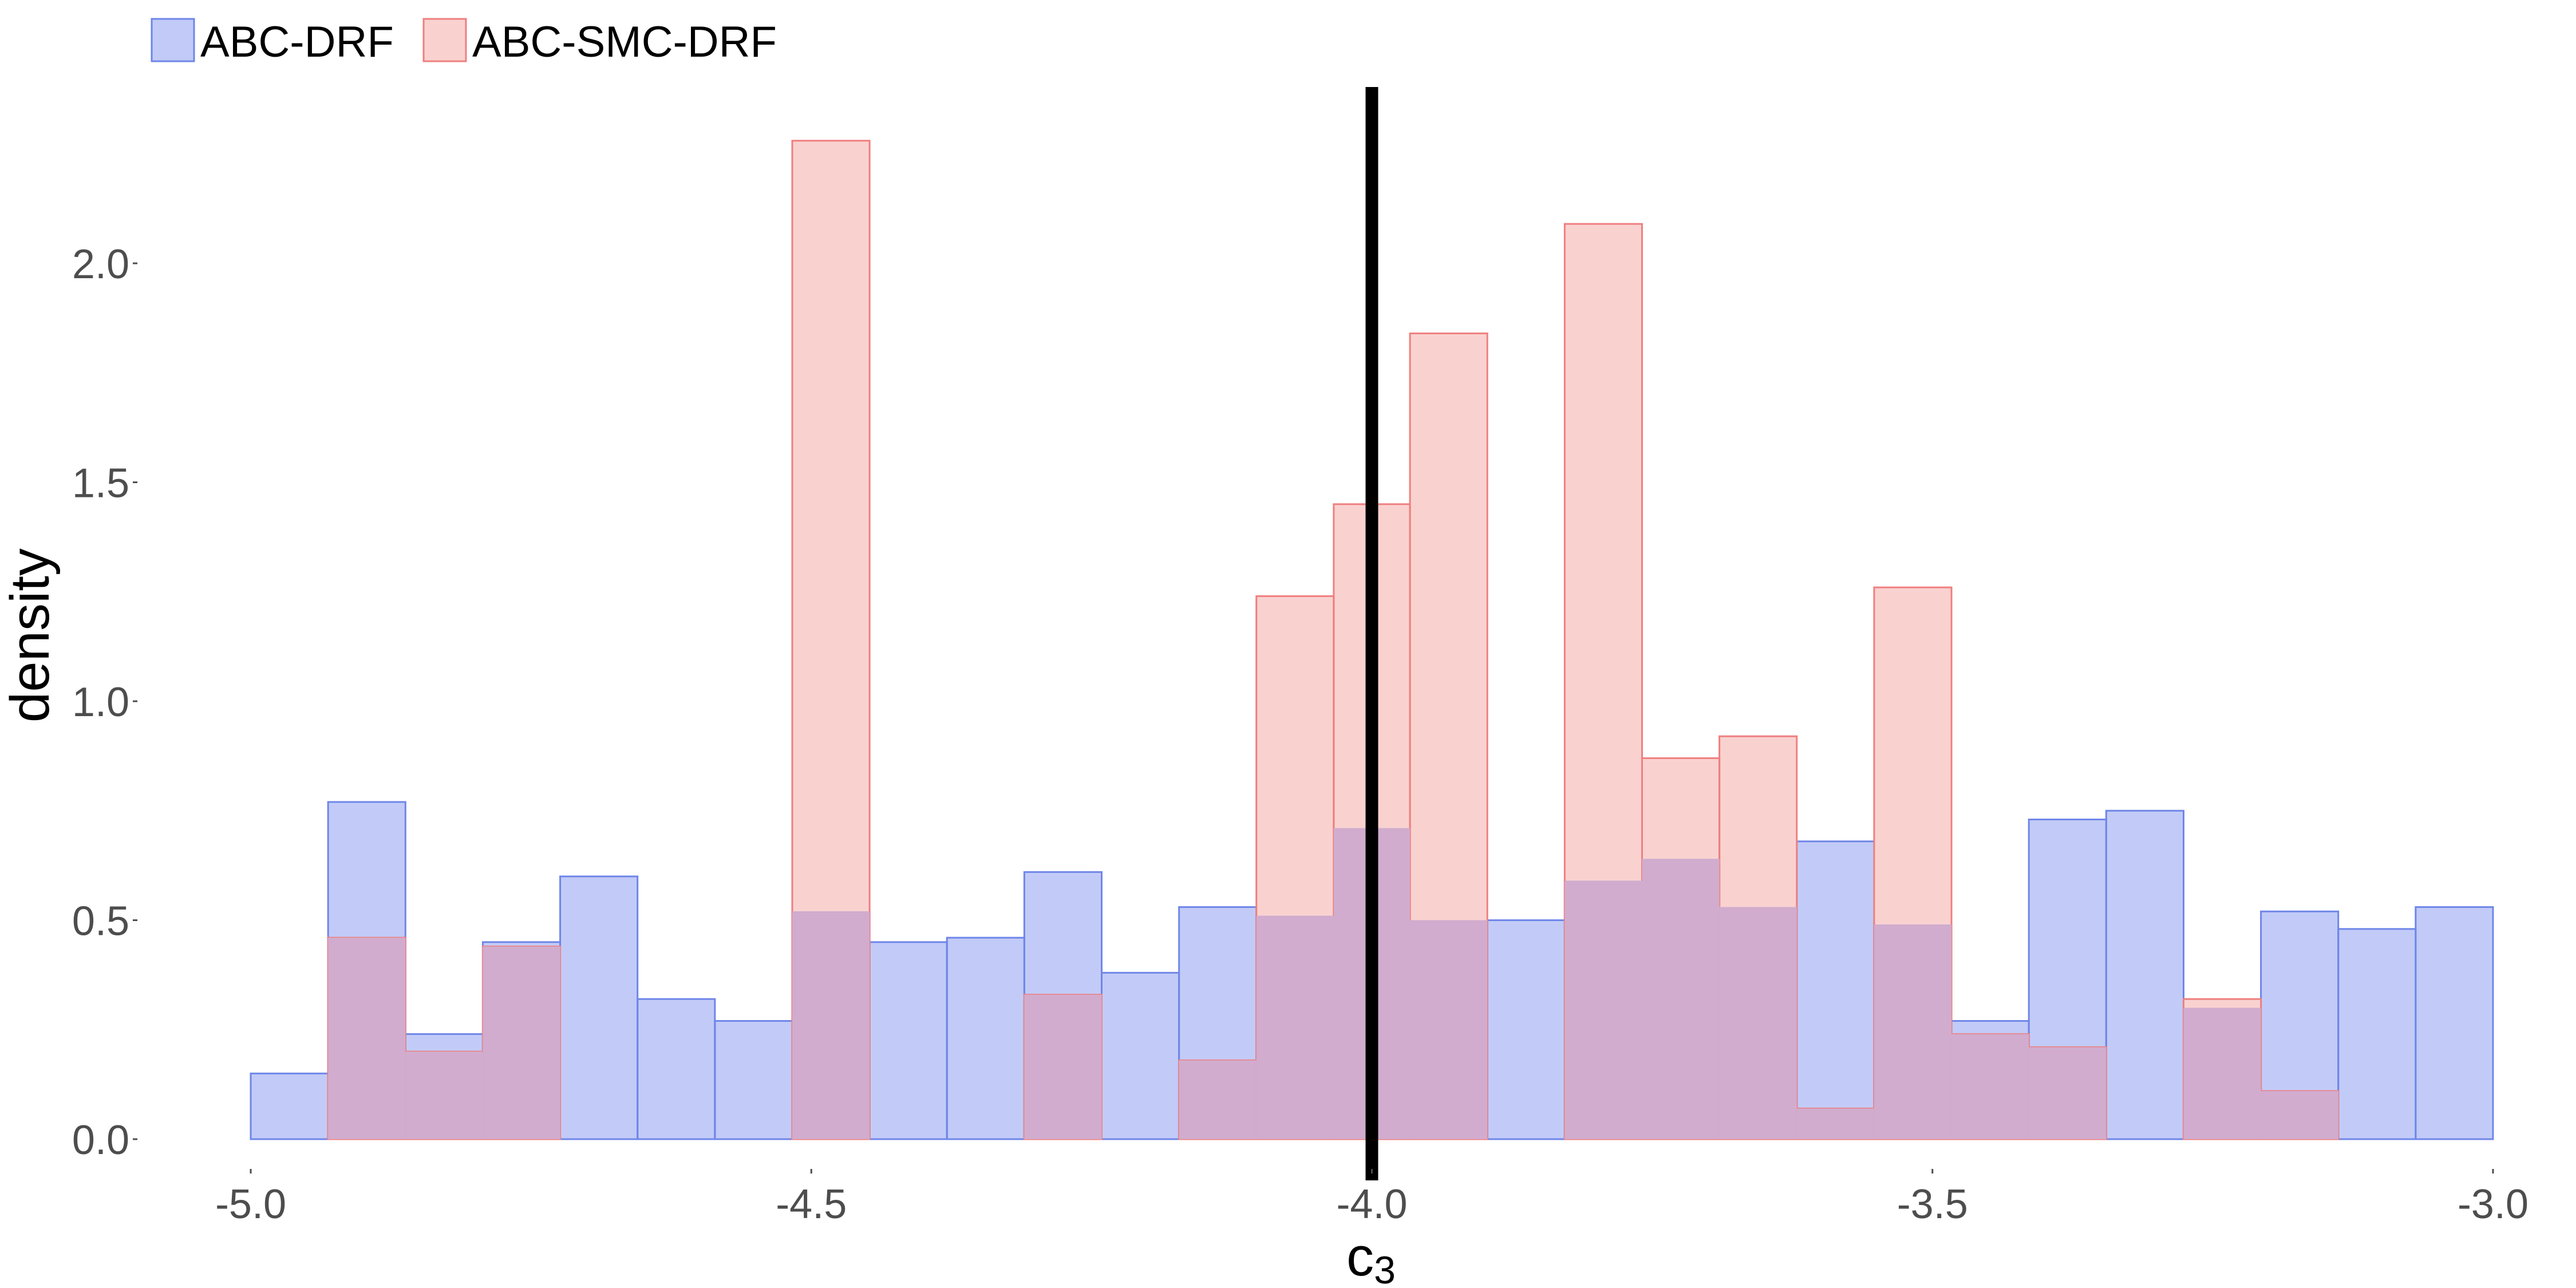 The width and height of the screenshot is (2576, 1288). Describe the element at coordinates (444, 40) in the screenshot. I see `legend-swatch-abc-smc-drf` at that location.